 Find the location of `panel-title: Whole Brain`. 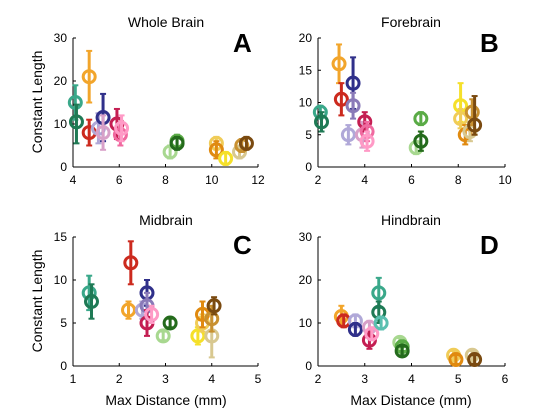

panel-title: Whole Brain is located at coordinates (166, 22).